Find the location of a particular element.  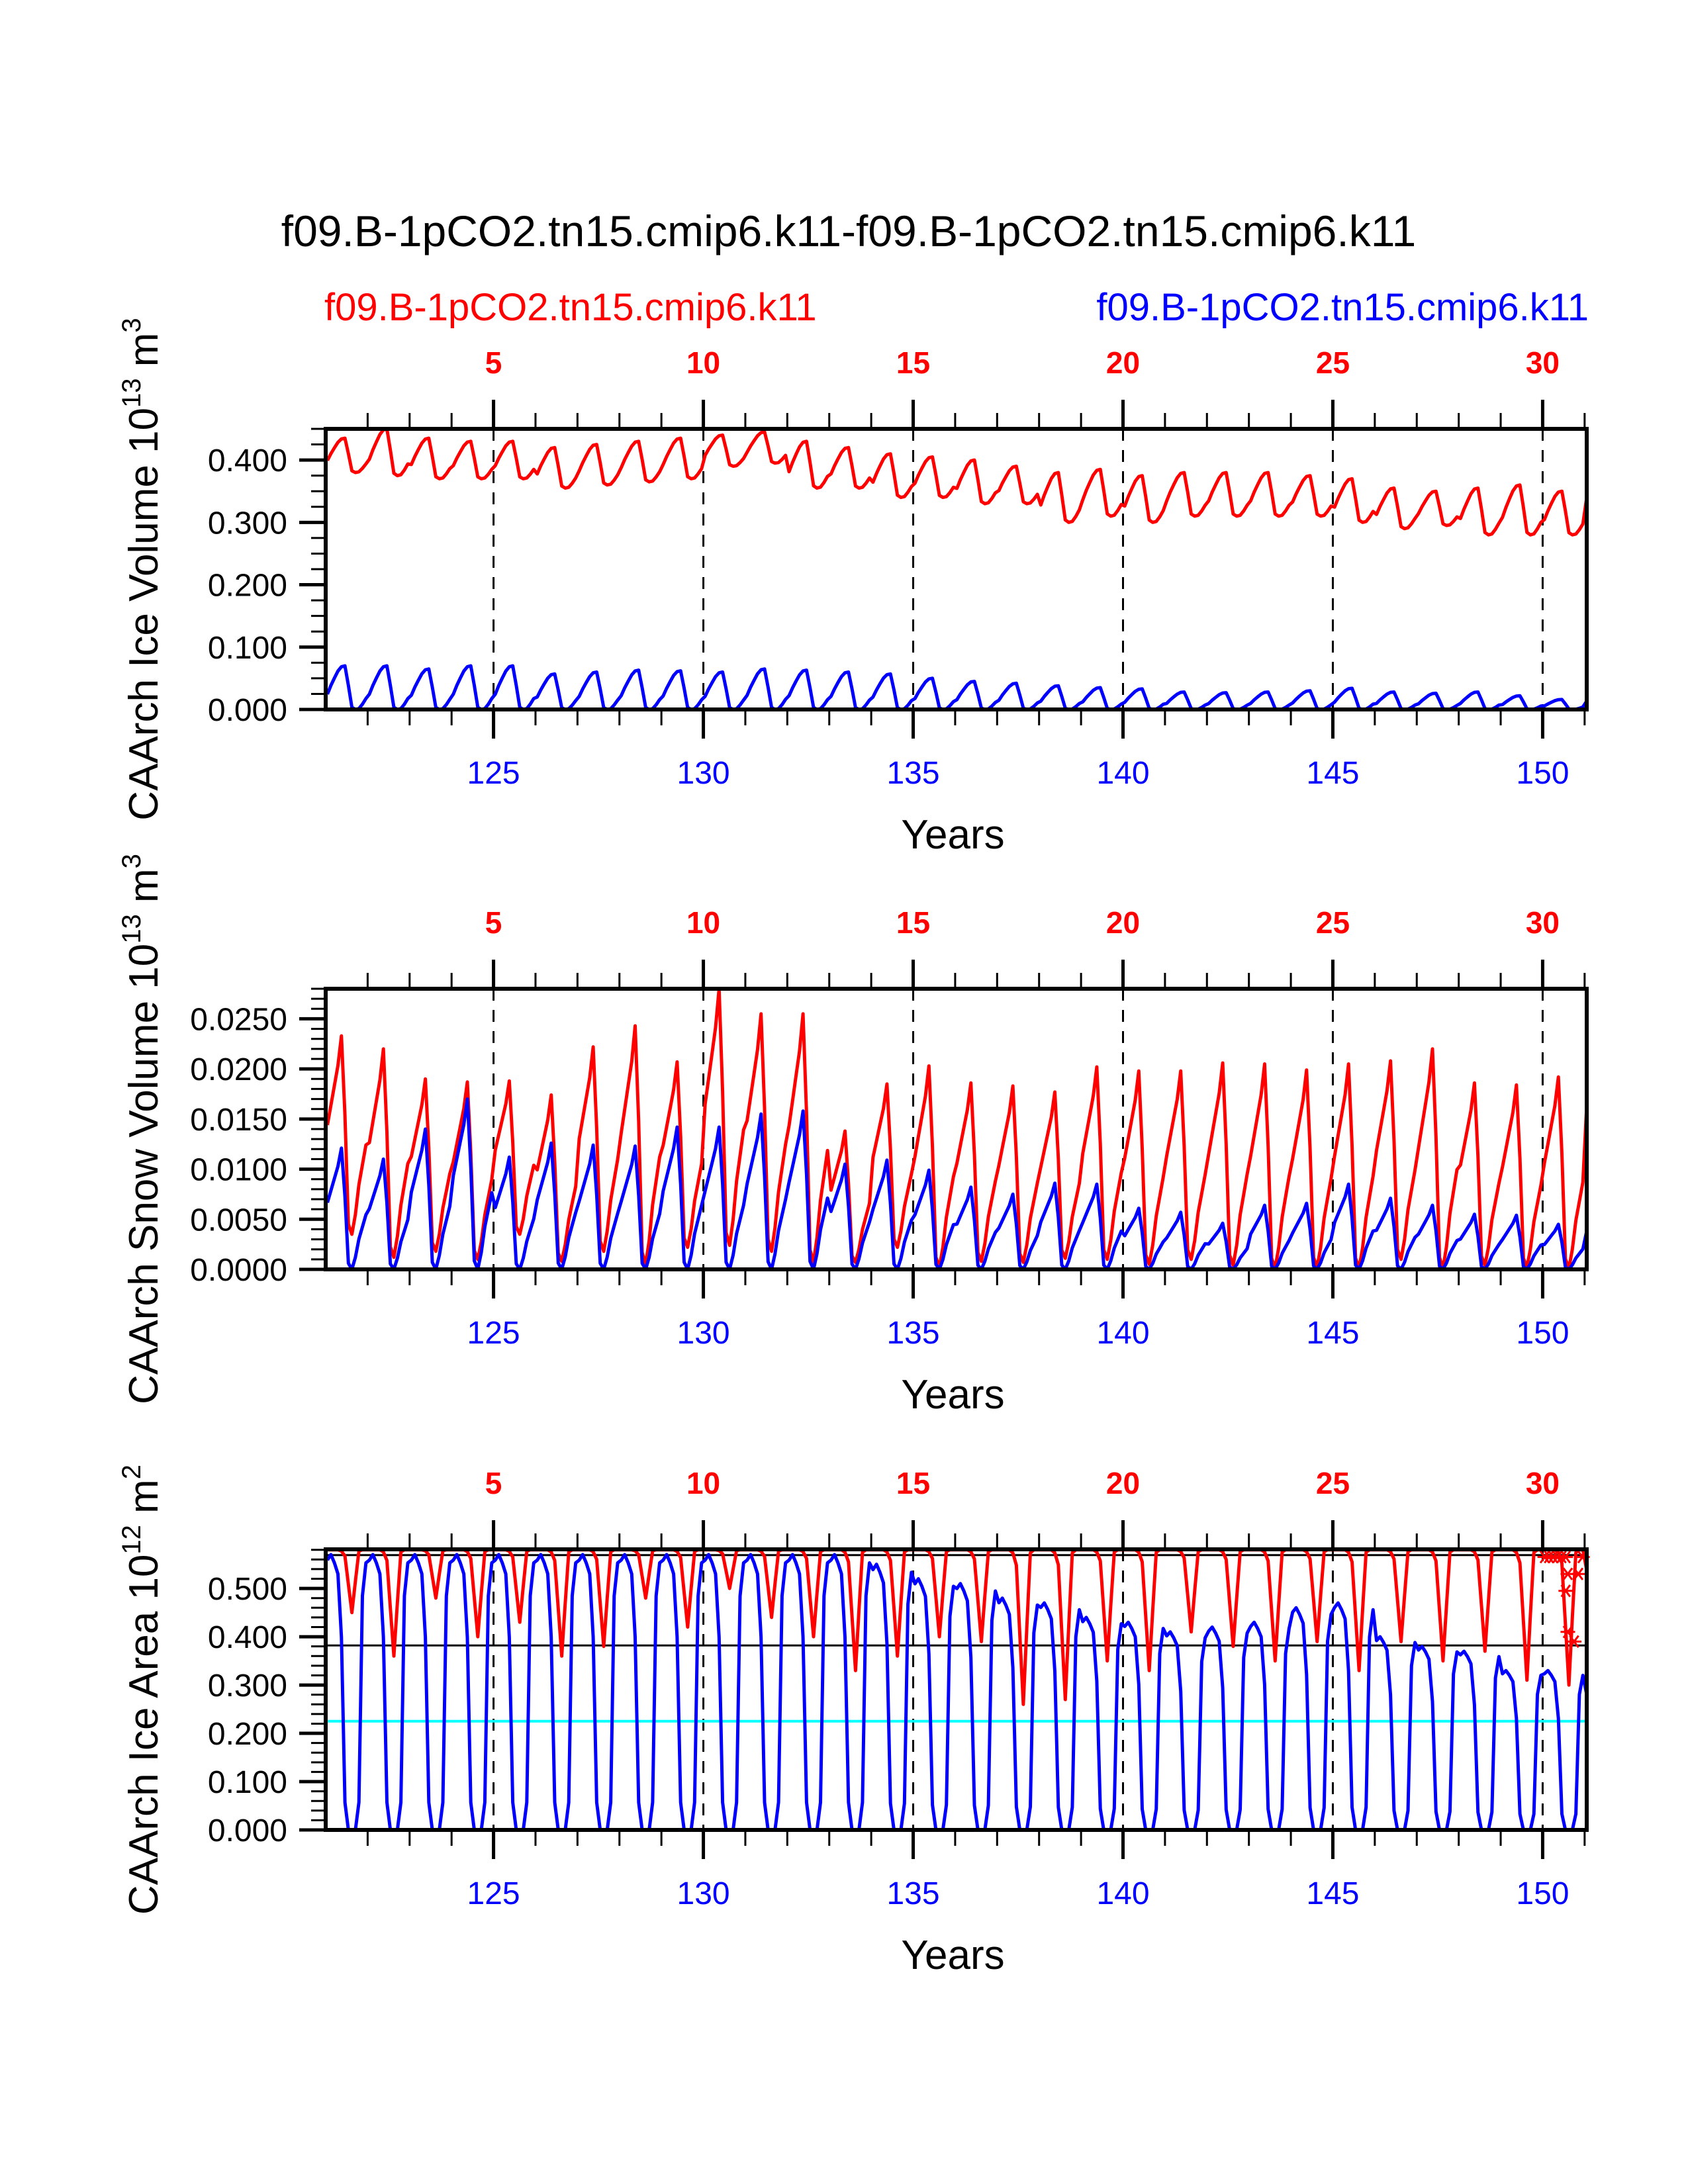

y-axis-label: CAArch Ice Area 1012 m2 is located at coordinates (142, 1690).